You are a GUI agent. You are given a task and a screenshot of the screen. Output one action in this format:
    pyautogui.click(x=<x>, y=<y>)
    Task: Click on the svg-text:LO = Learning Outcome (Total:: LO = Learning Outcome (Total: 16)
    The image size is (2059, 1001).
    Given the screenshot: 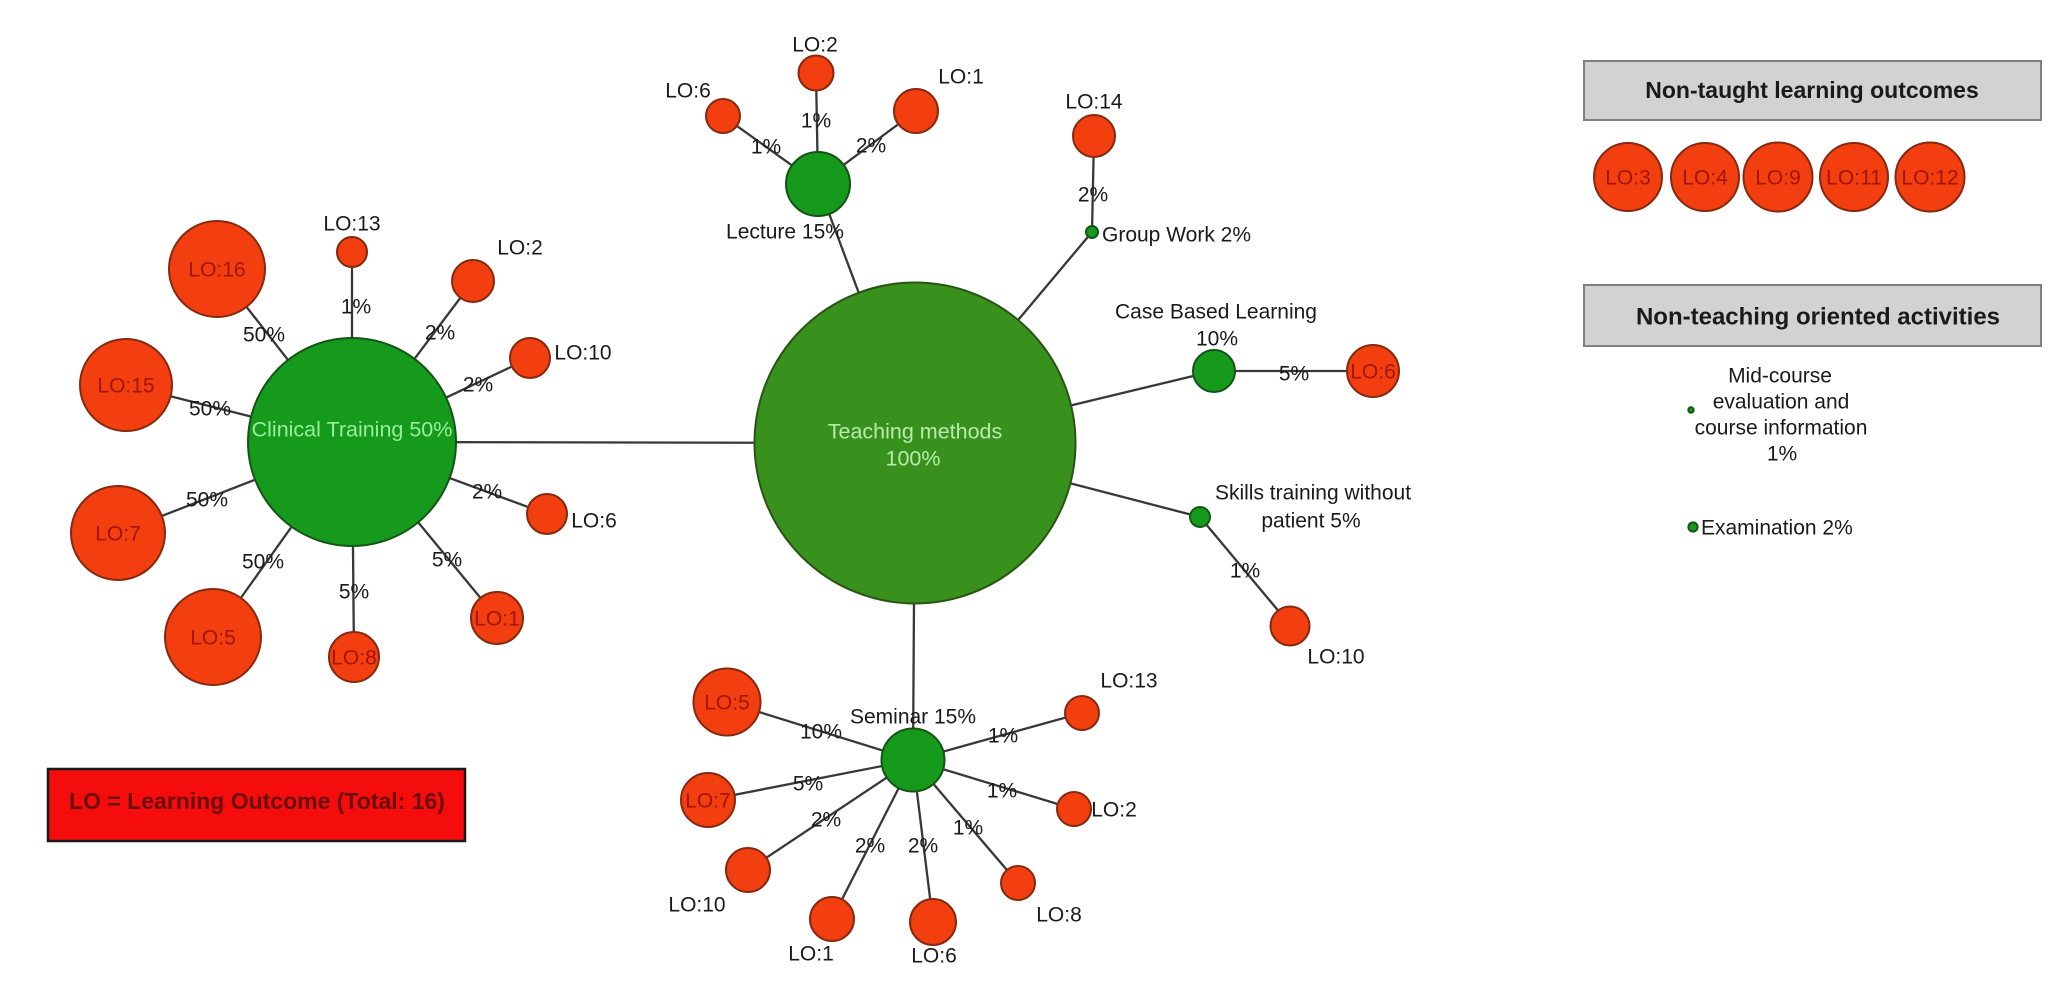 What is the action you would take?
    pyautogui.click(x=257, y=801)
    